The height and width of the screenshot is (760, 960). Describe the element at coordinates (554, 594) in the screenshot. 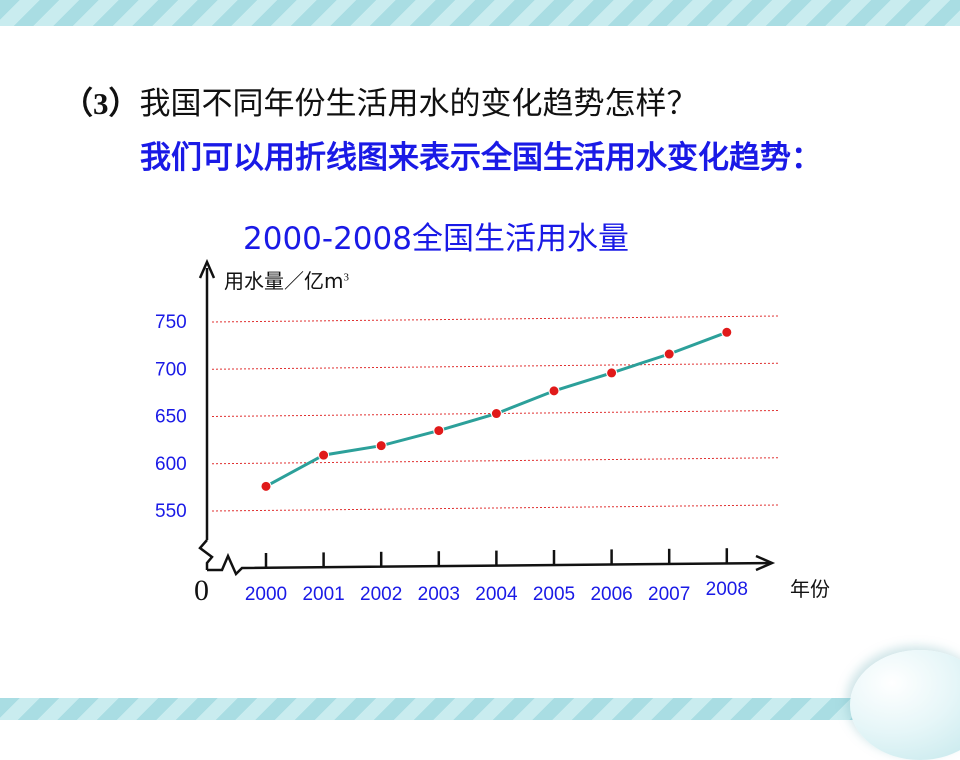

I see `x-tick-label-2005: 2005` at that location.